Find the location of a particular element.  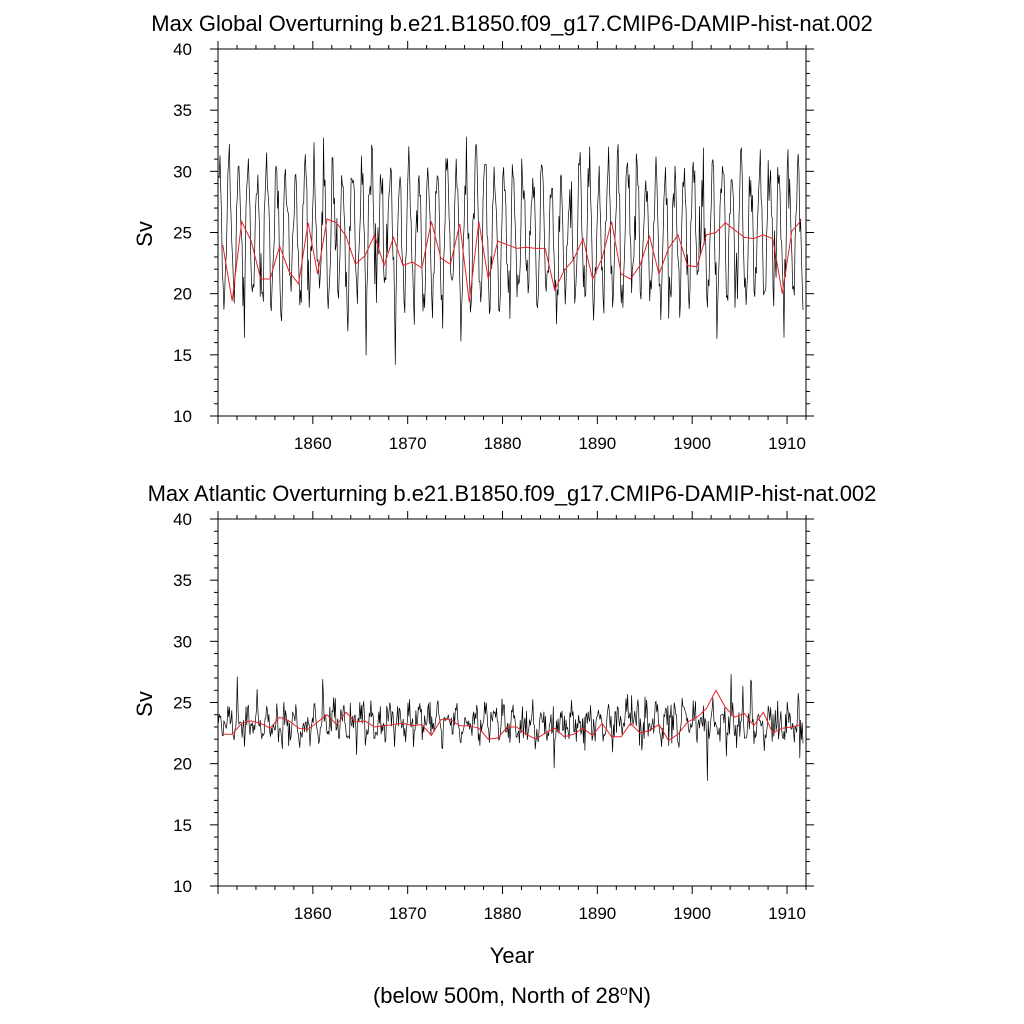

global-x-tick-label: 1880 is located at coordinates (503, 443).